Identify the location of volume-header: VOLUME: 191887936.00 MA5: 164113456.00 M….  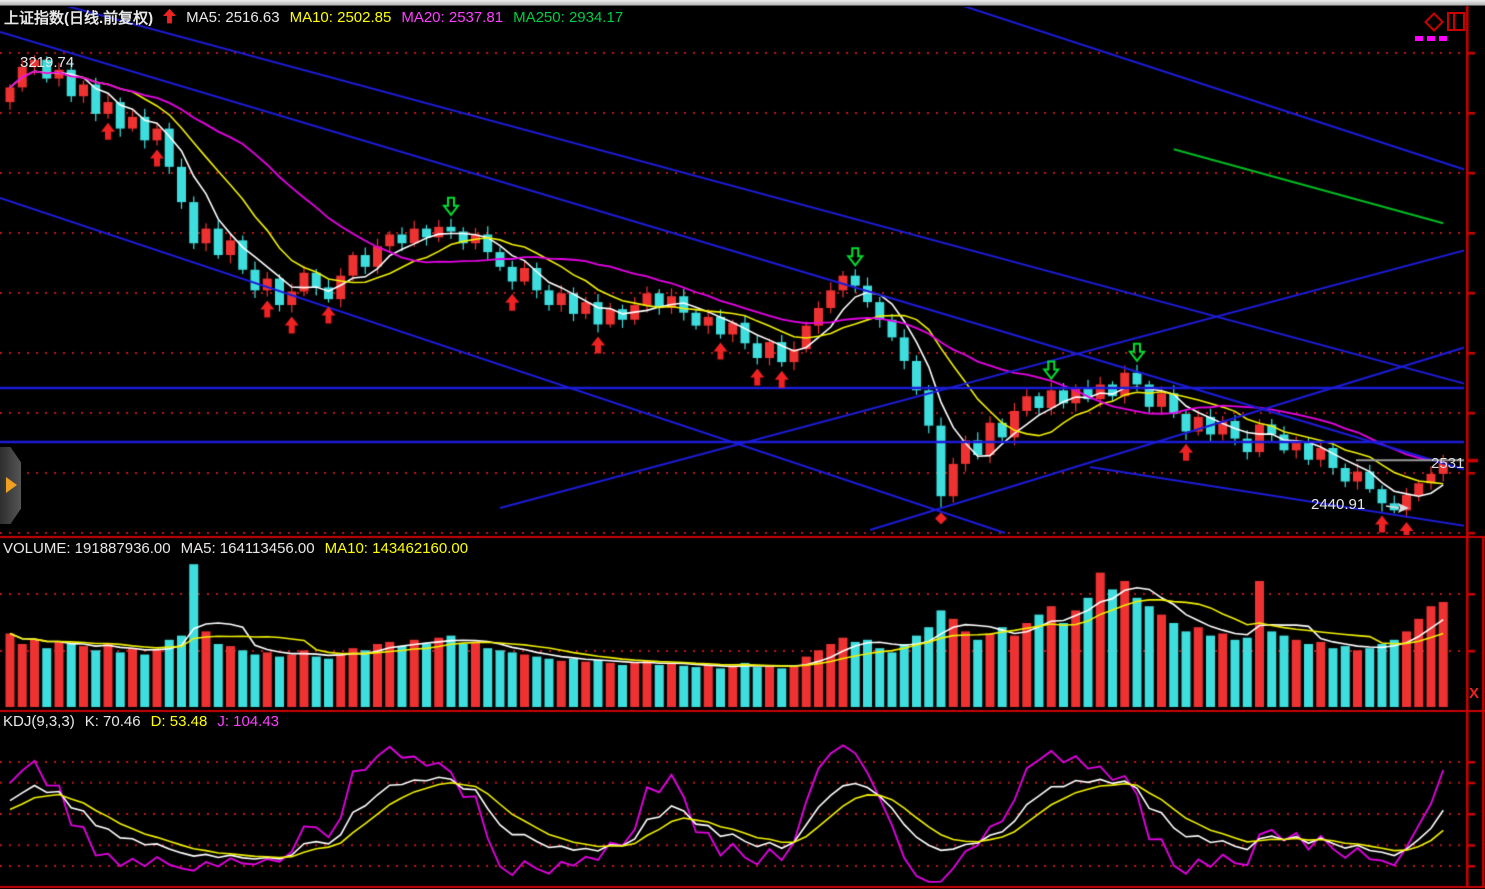
(235, 548).